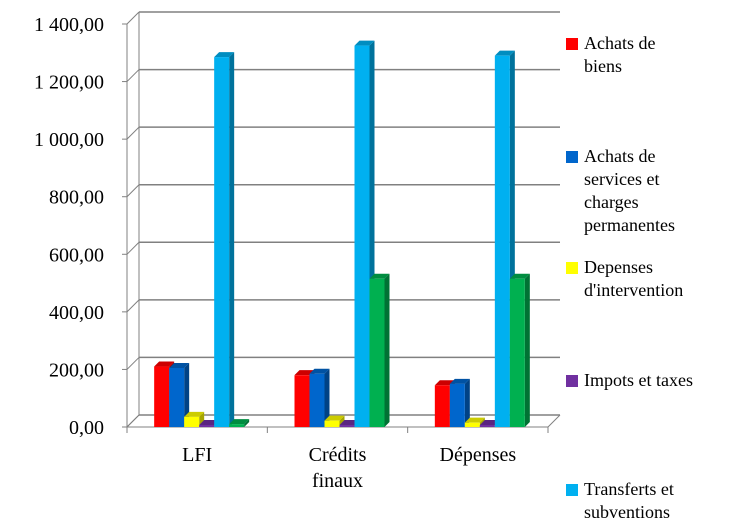 The height and width of the screenshot is (525, 729). What do you see at coordinates (197, 455) in the screenshot?
I see `x-tick-label: LFI` at bounding box center [197, 455].